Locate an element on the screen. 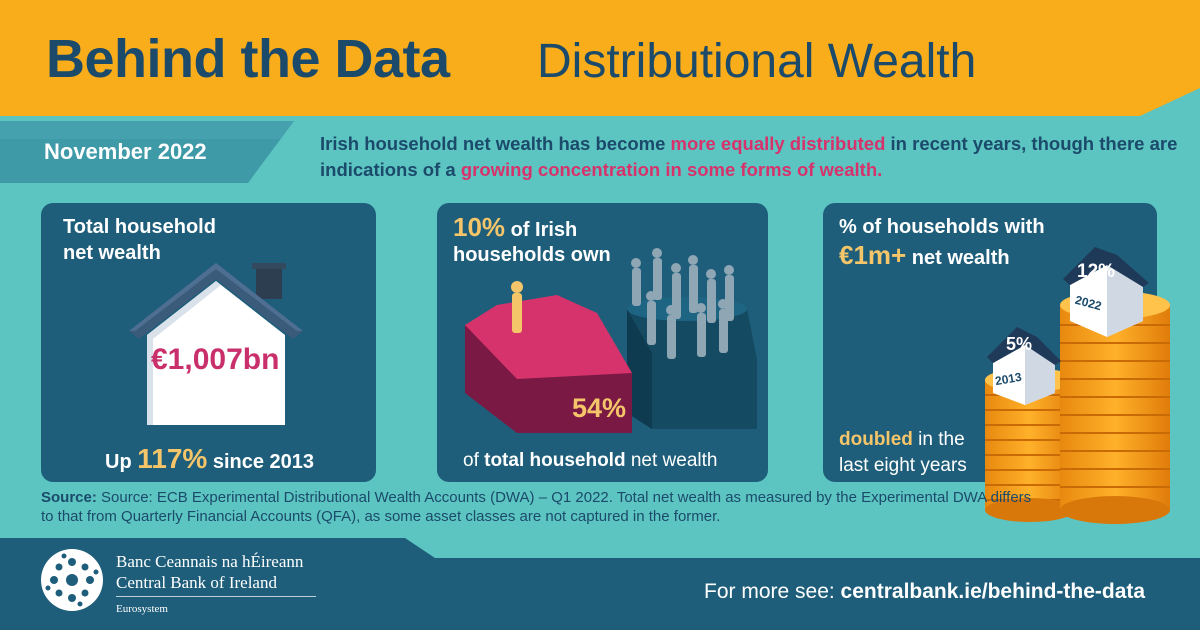  intro-highlight-equal: more equally distributed is located at coordinates (778, 143).